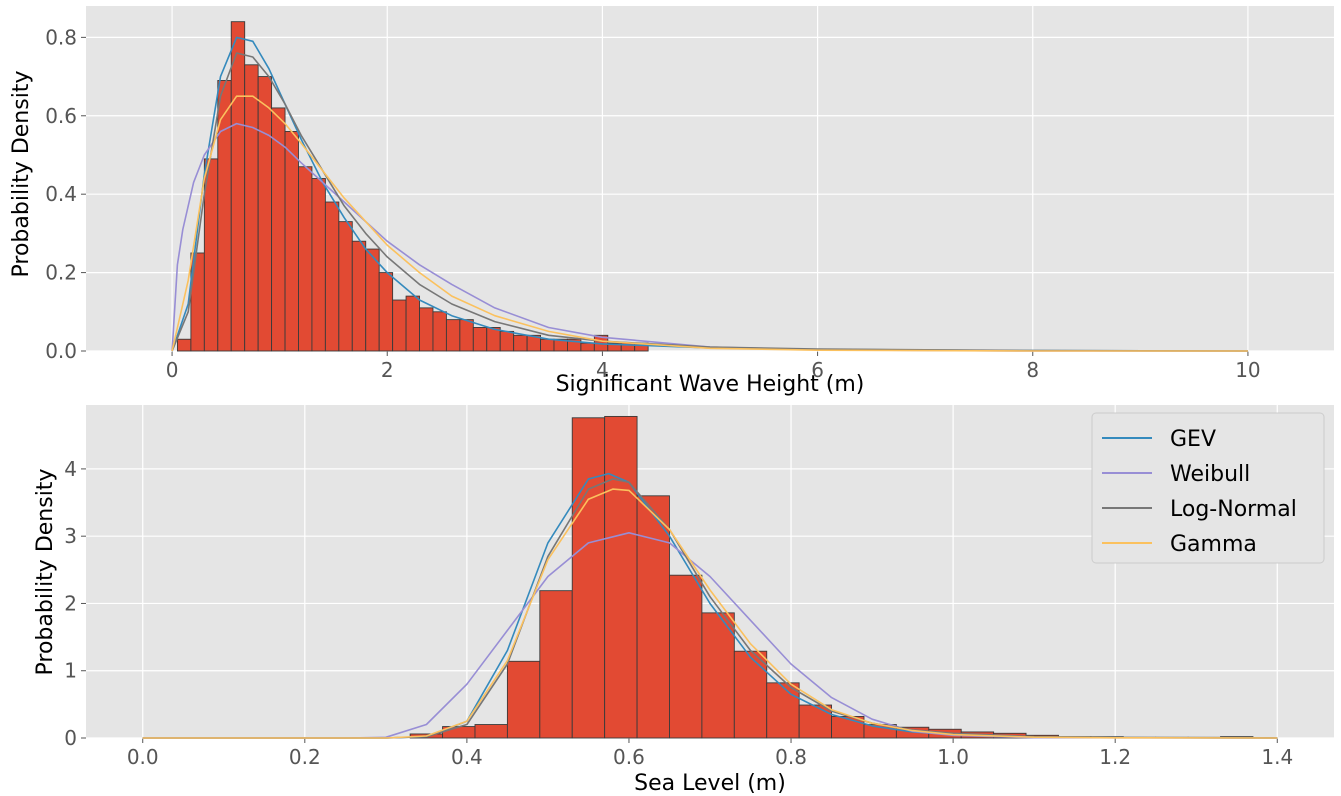 The image size is (1341, 796). What do you see at coordinates (1213, 544) in the screenshot?
I see `legend-label-gamma: Gamma` at bounding box center [1213, 544].